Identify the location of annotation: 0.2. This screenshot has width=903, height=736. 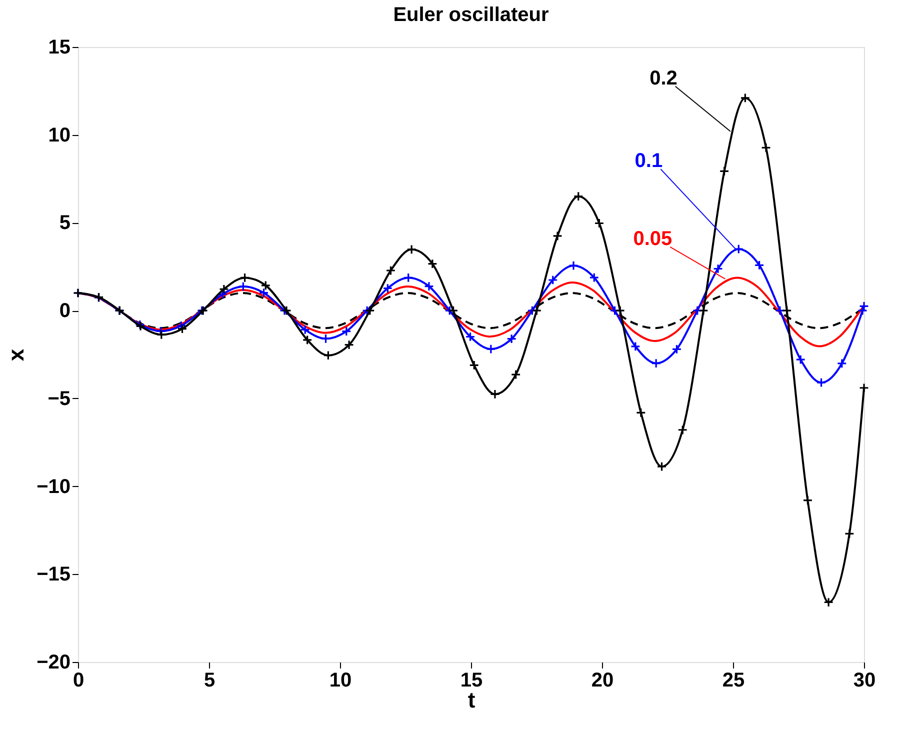
(664, 78).